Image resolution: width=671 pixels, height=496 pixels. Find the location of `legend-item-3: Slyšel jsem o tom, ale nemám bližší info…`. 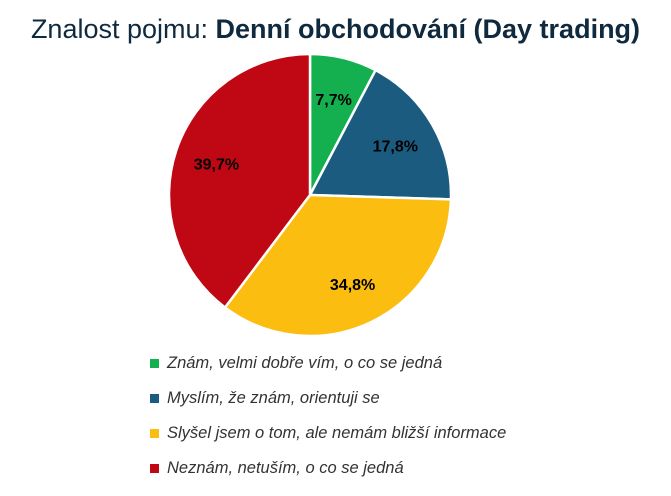

legend-item-3: Slyšel jsem o tom, ale nemám bližší info… is located at coordinates (328, 433).